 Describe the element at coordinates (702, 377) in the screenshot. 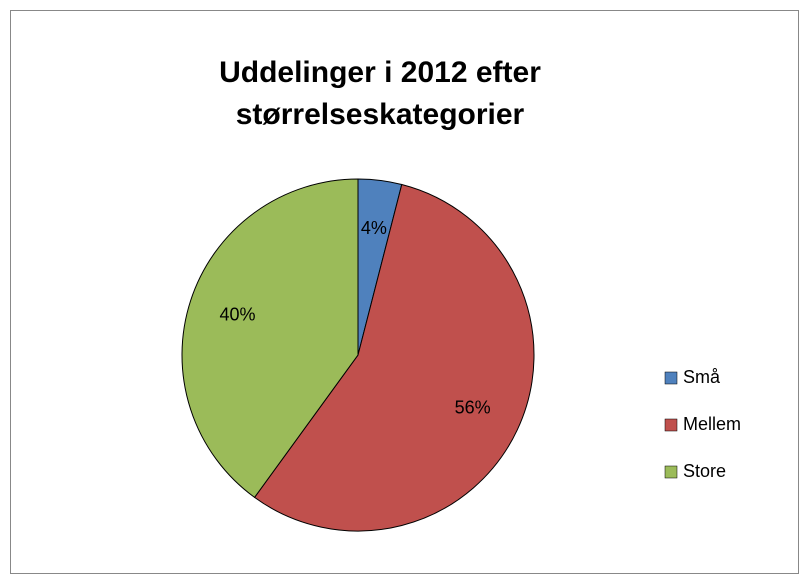

I see `legend-label: Små` at that location.